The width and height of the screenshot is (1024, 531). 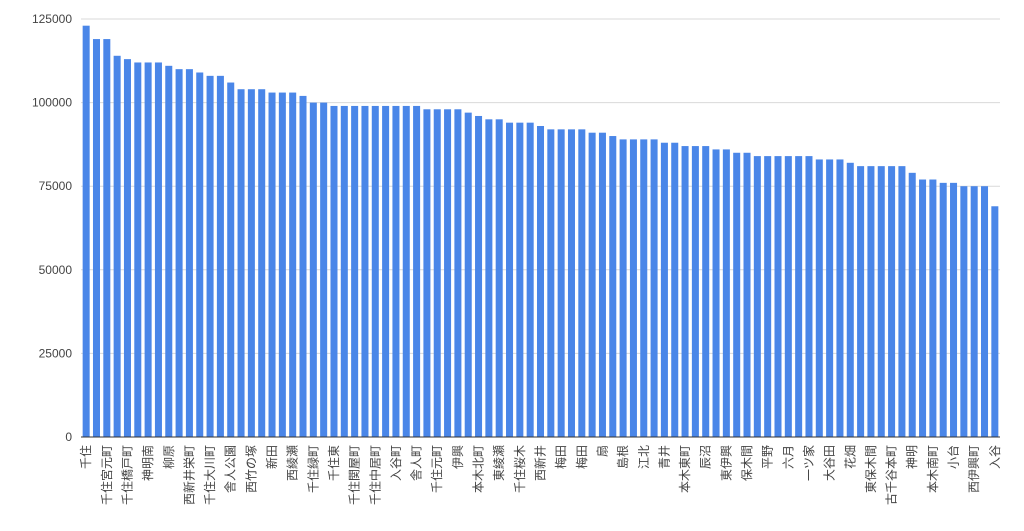 What do you see at coordinates (147, 463) in the screenshot?
I see `x-tick-label: 神明南` at bounding box center [147, 463].